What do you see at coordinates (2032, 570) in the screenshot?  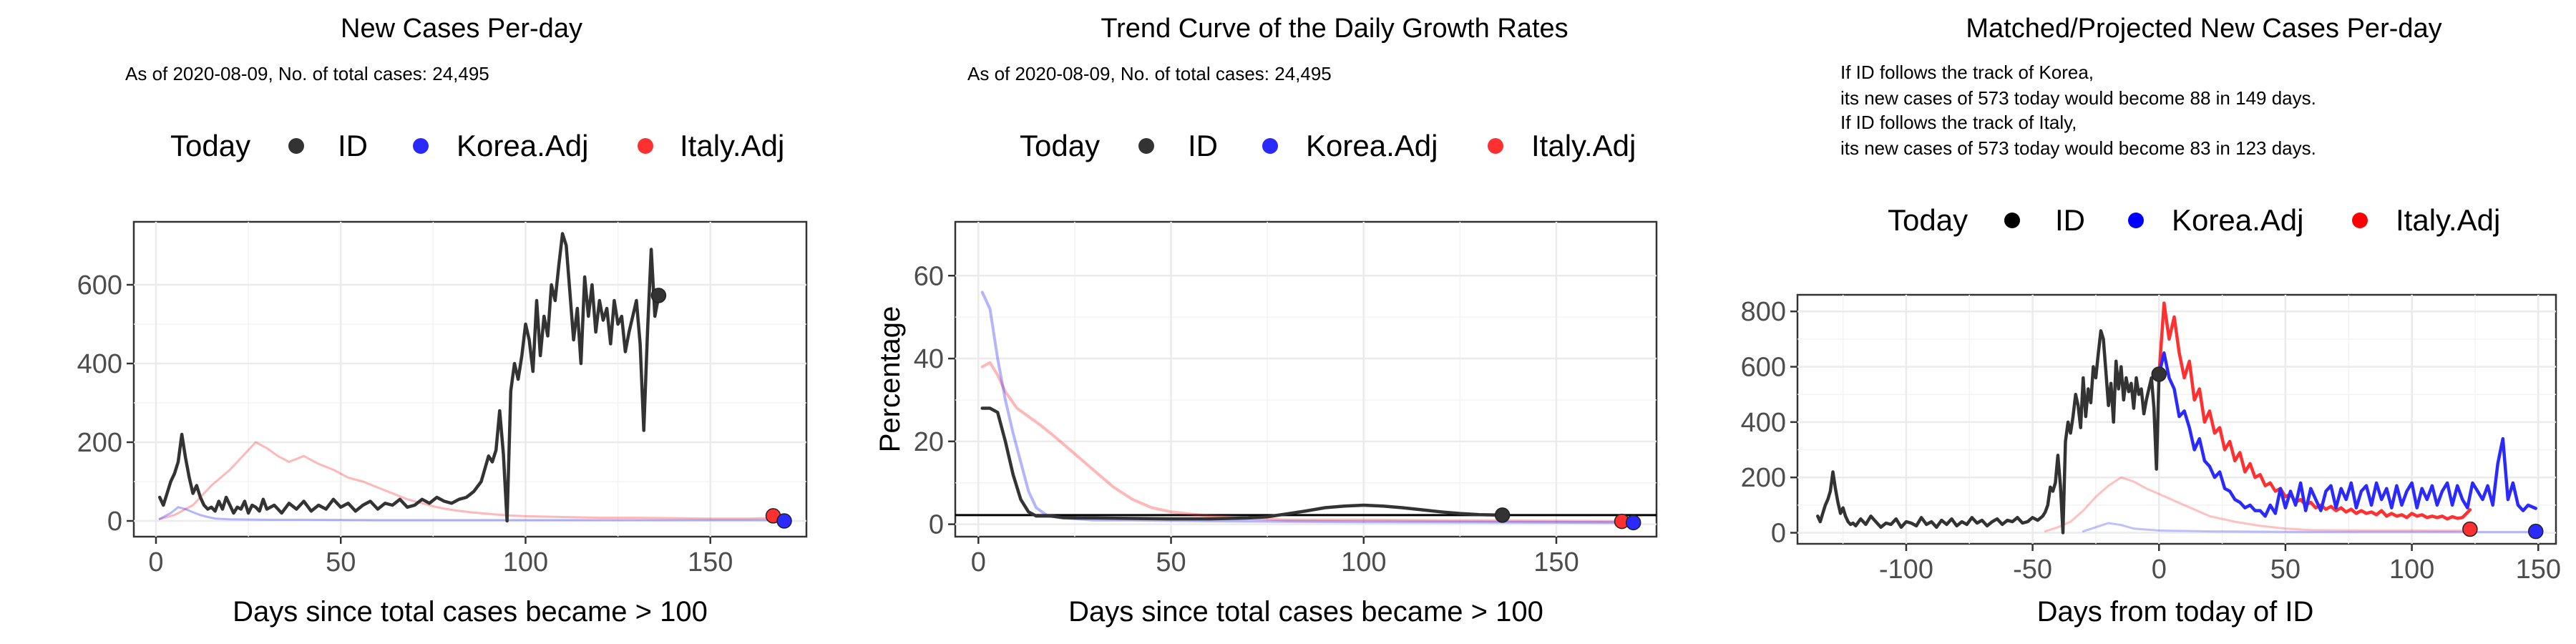 I see `x-tick-label: -50` at bounding box center [2032, 570].